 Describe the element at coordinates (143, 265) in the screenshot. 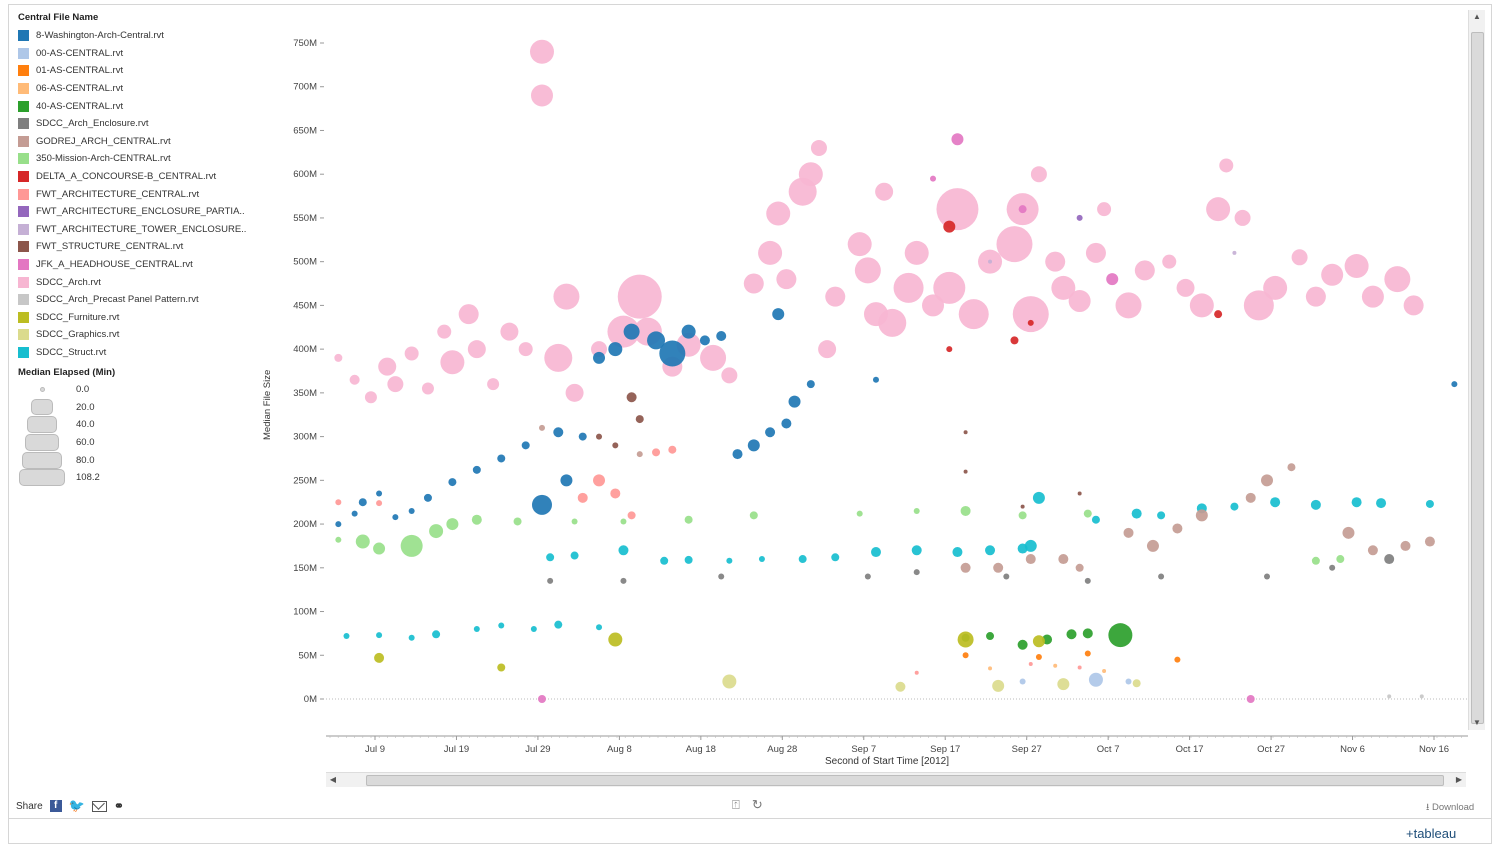

I see `legend-item: JFK_A_HEADHOUSE_CENTRAL.rvt` at that location.